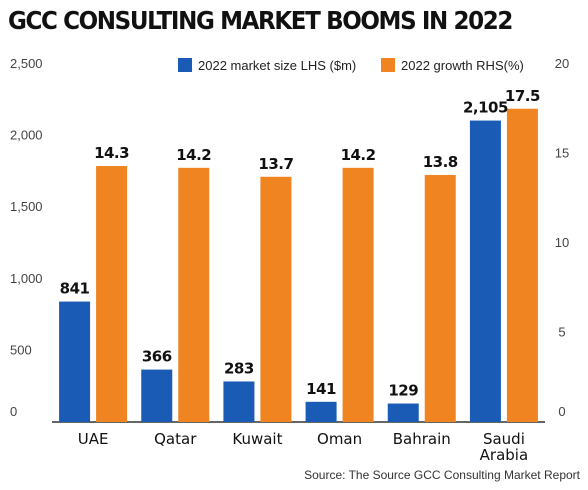  I want to click on data-label-market-size: 141, so click(321, 389).